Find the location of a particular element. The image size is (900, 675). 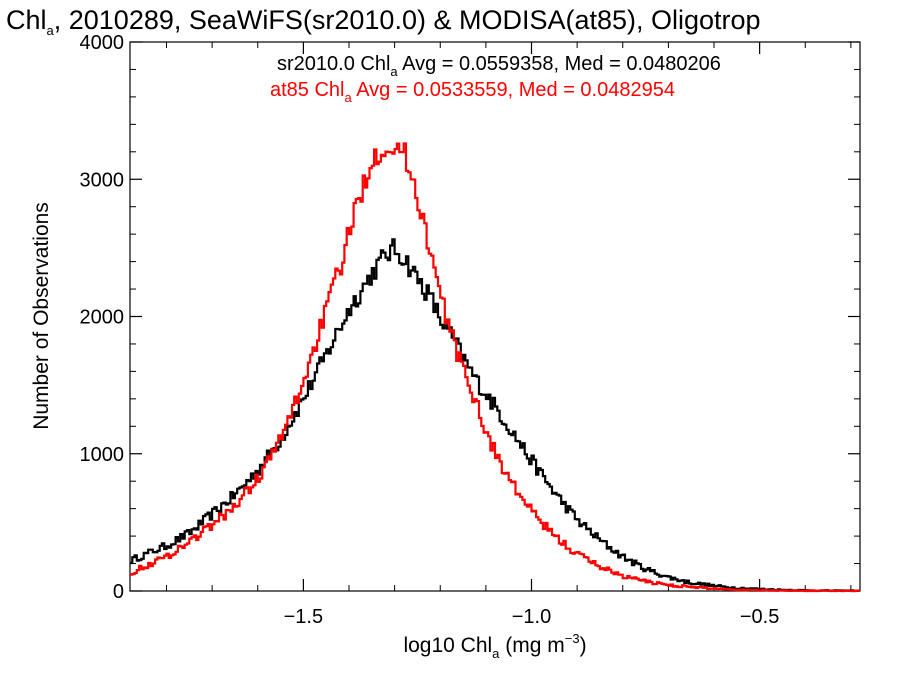

x-tick-label-1: −1.0 is located at coordinates (531, 617).